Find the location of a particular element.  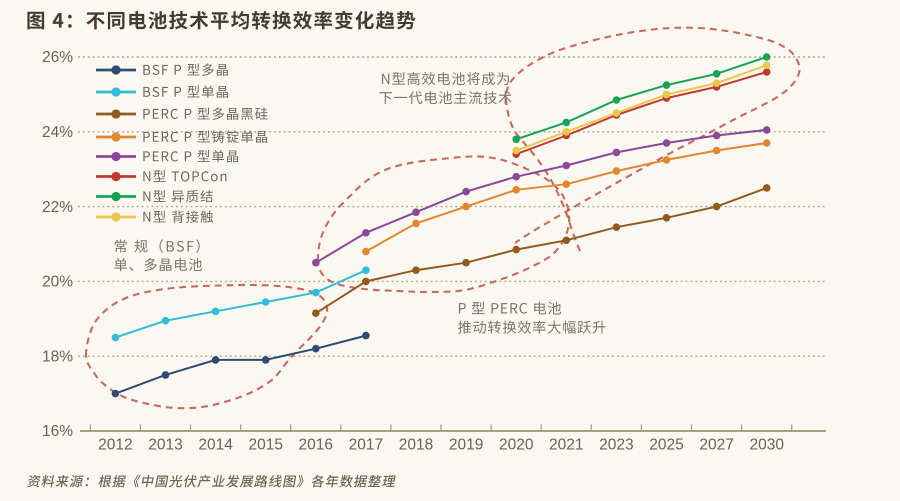

svg-text: 26% is located at coordinates (57, 57).